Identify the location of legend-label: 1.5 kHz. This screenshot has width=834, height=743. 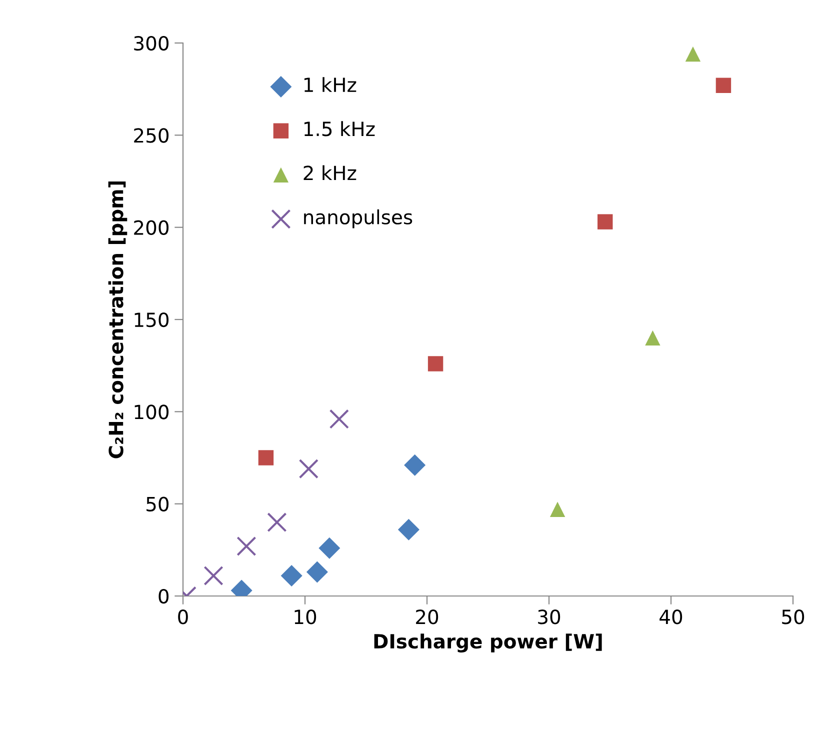
(339, 128).